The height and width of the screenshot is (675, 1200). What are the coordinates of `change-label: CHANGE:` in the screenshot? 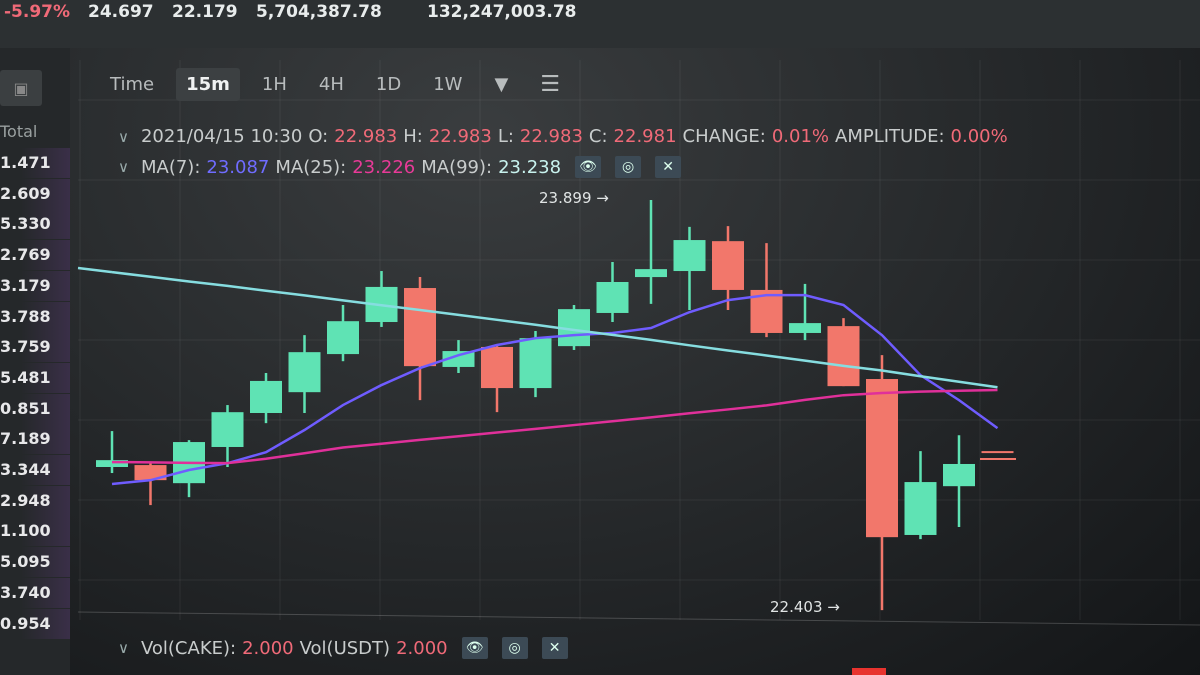 It's located at (724, 136).